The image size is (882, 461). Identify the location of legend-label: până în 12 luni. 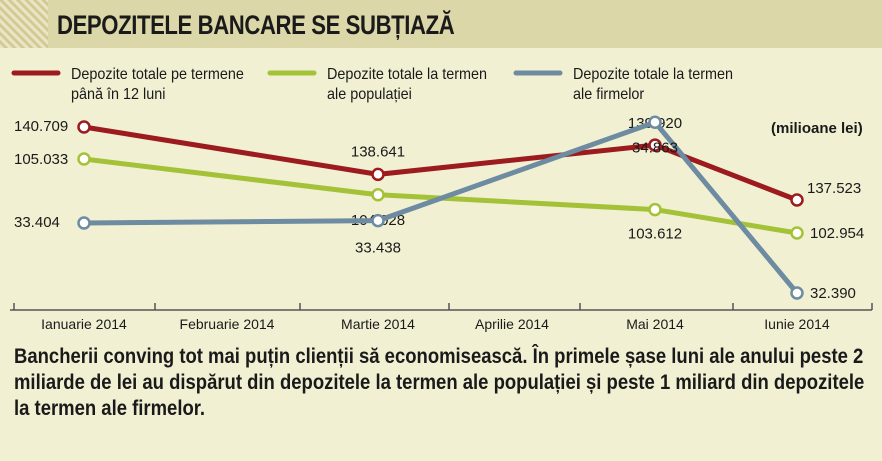
(118, 94).